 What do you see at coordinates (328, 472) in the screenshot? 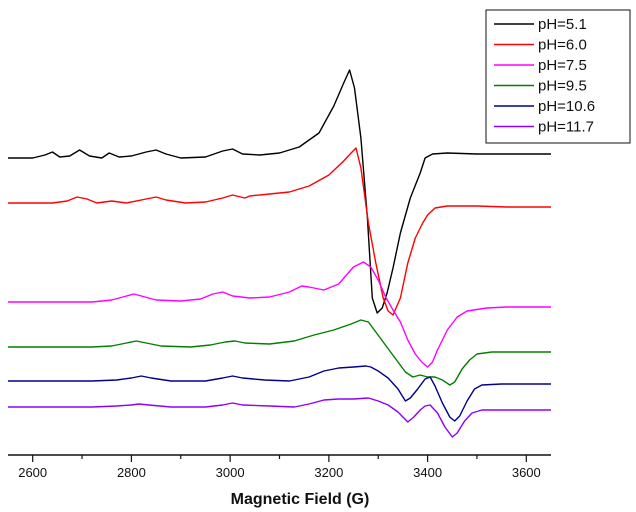
I see `x-tick-label: 3200` at bounding box center [328, 472].